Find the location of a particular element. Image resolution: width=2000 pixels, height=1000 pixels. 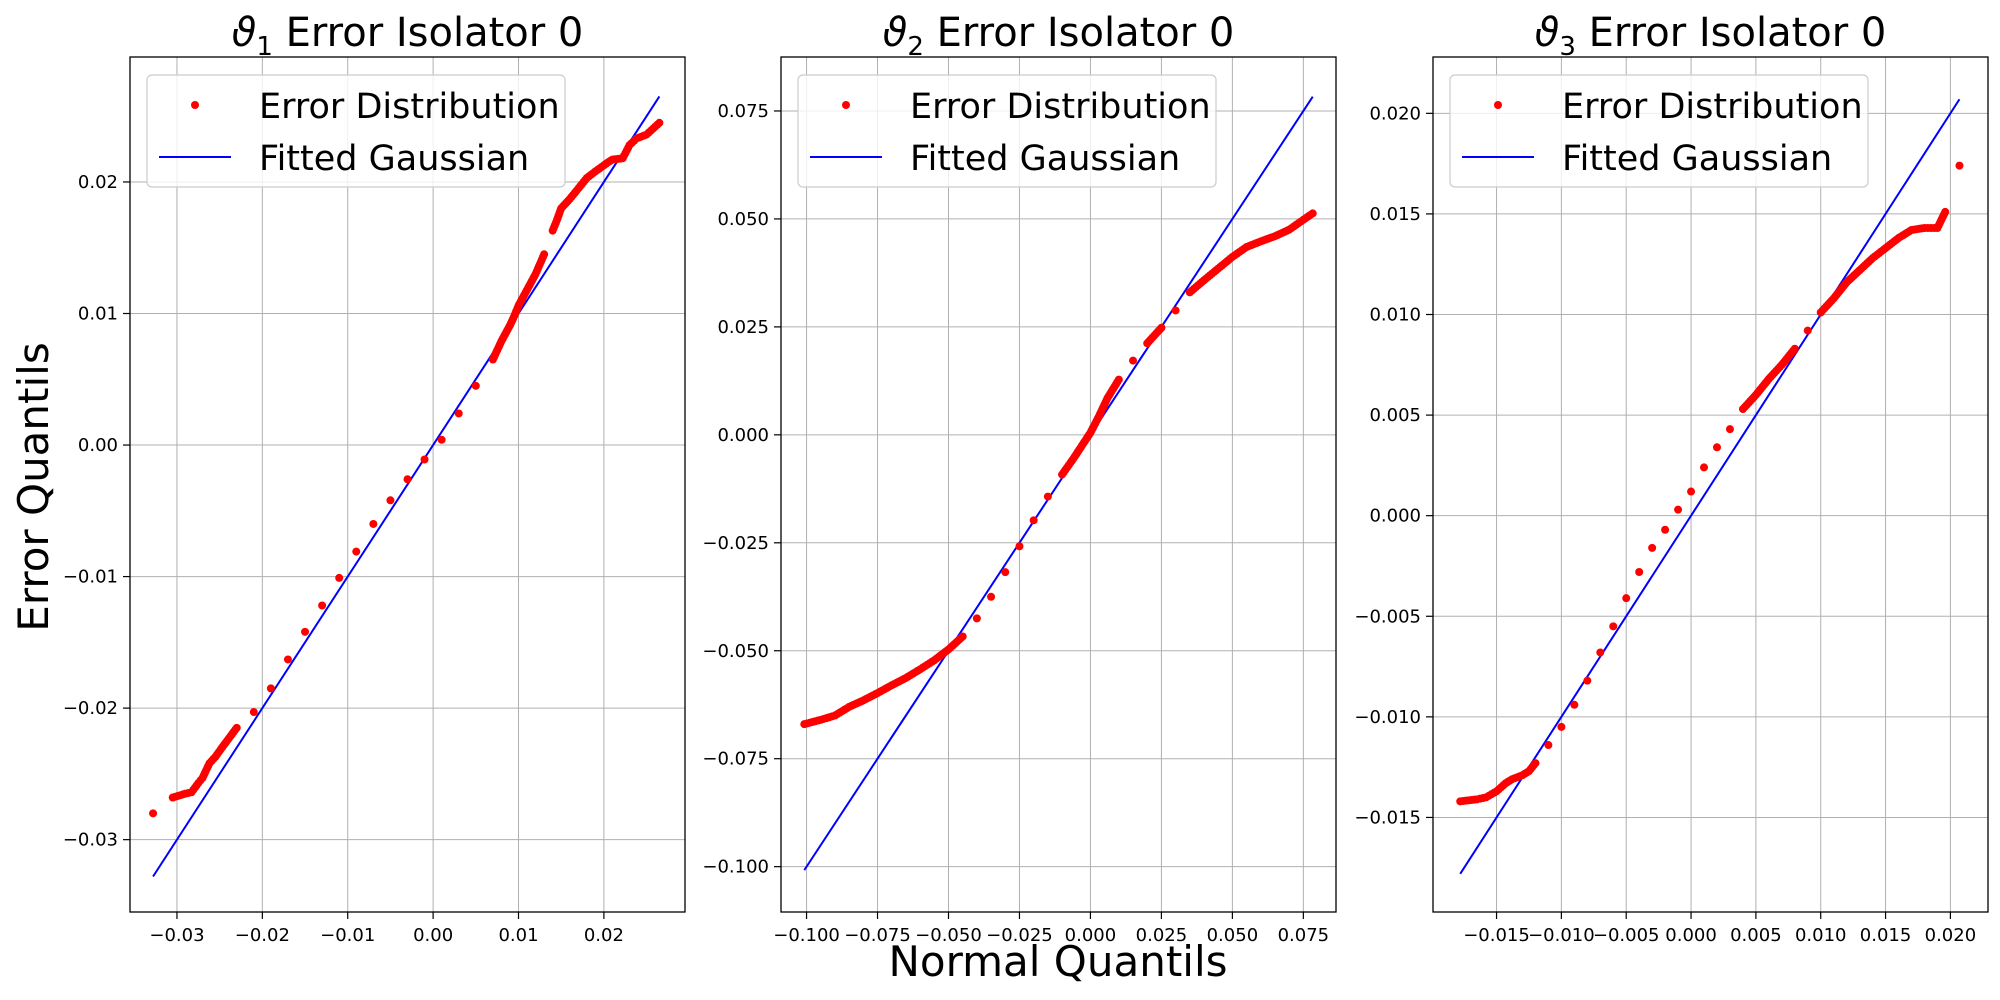

theta2-title-subscript: 2 is located at coordinates (915, 47).